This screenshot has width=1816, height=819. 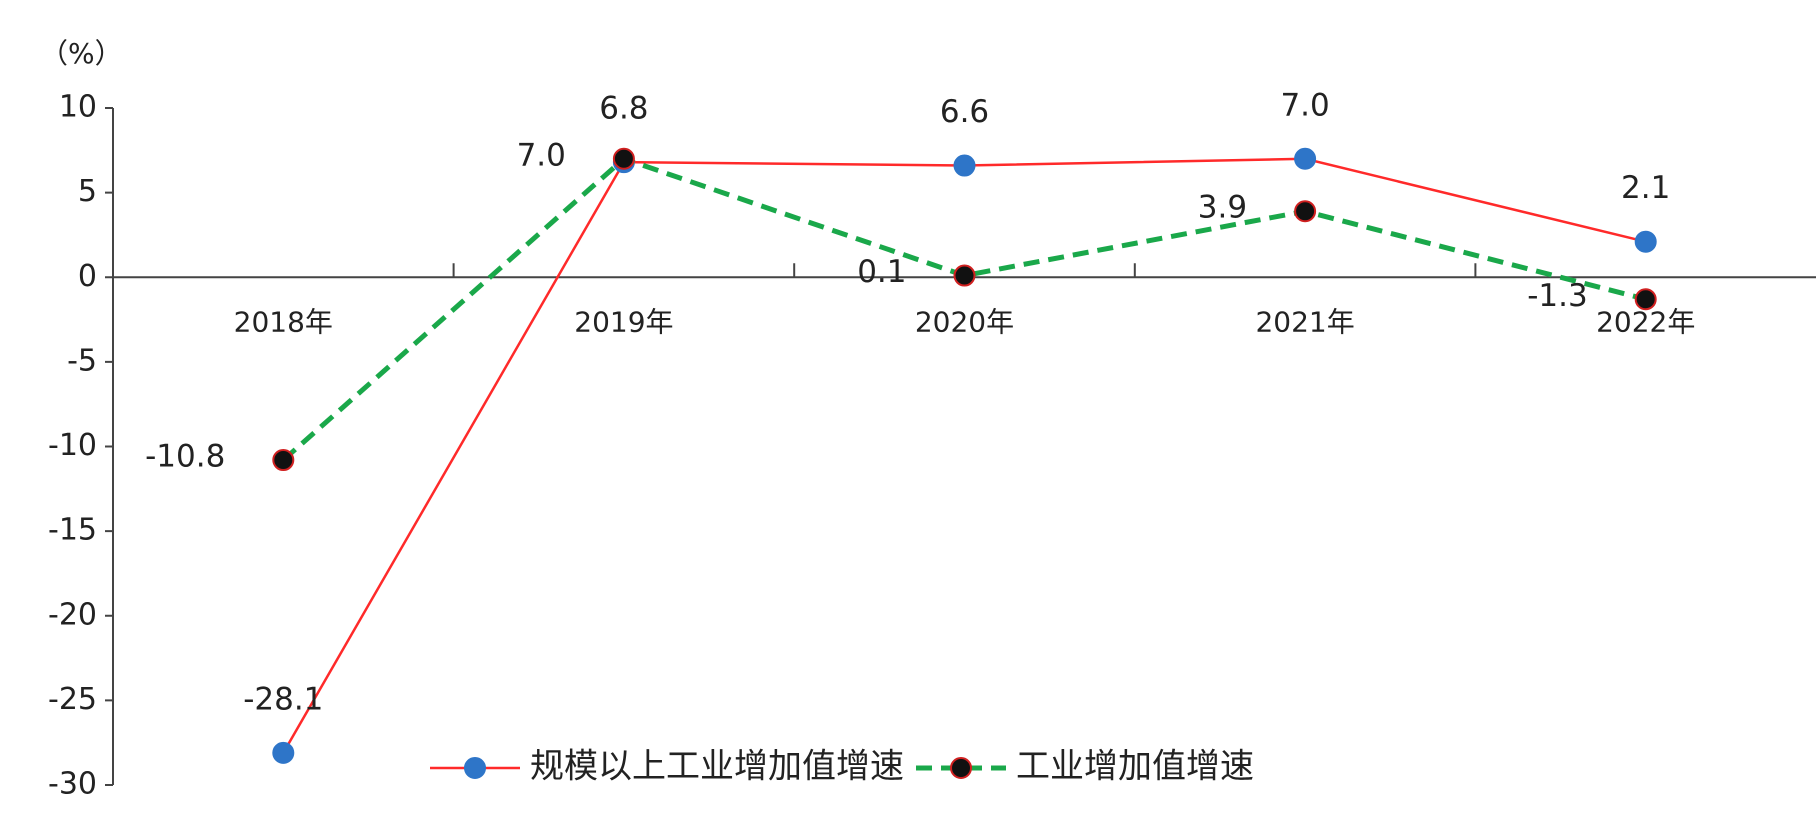 I want to click on y-tick-label: -10, so click(x=72, y=445).